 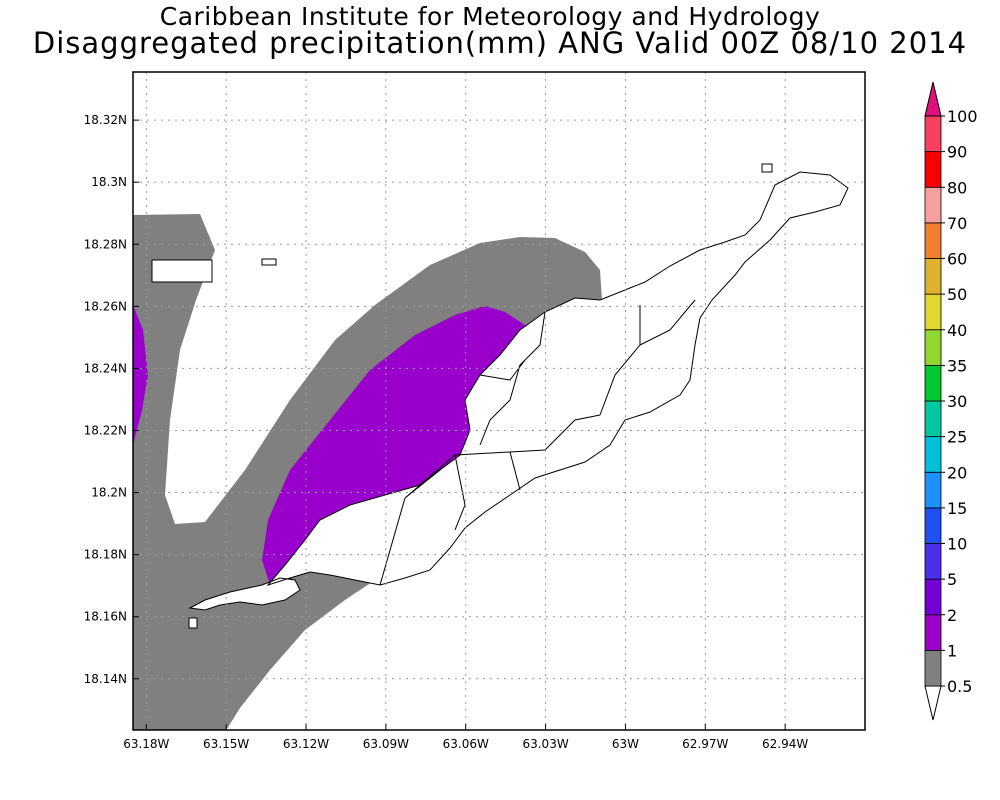 What do you see at coordinates (957, 259) in the screenshot?
I see `legend-label: 60` at bounding box center [957, 259].